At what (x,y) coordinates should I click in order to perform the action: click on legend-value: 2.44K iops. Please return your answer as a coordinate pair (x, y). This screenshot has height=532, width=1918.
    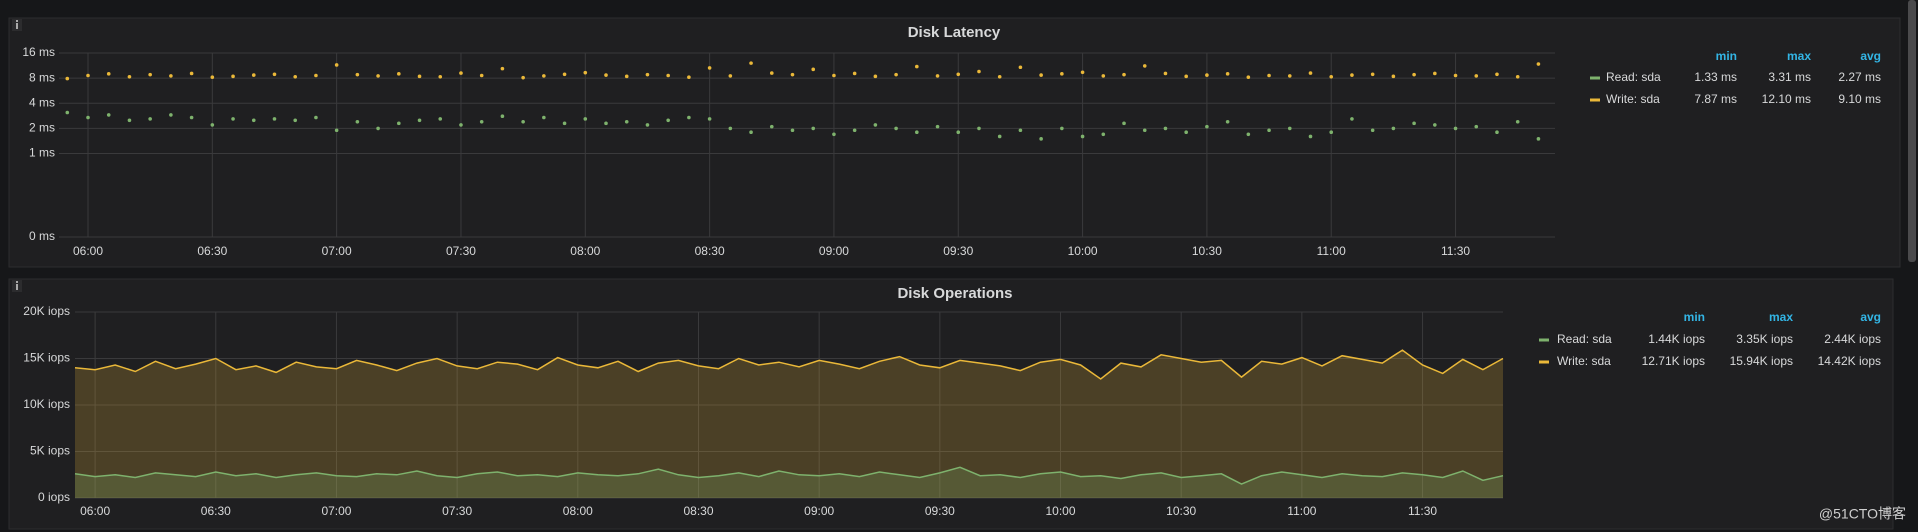
    Looking at the image, I should click on (1852, 339).